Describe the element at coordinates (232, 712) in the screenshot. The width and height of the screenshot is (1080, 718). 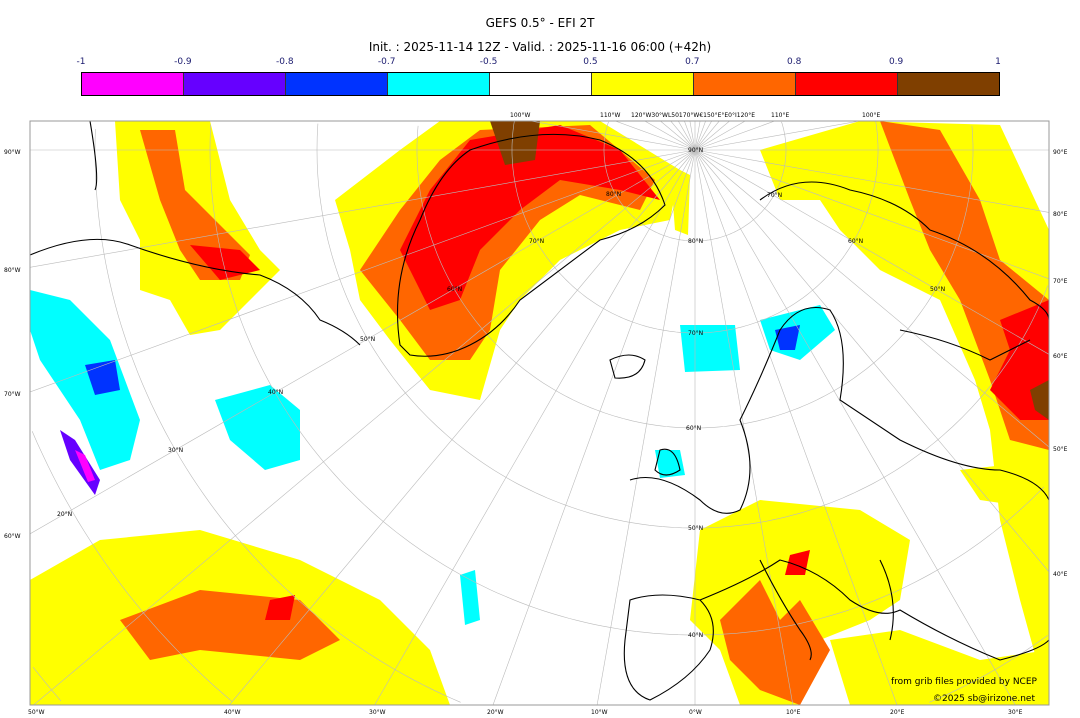
I see `axis-label-bottom: 40°W` at that location.